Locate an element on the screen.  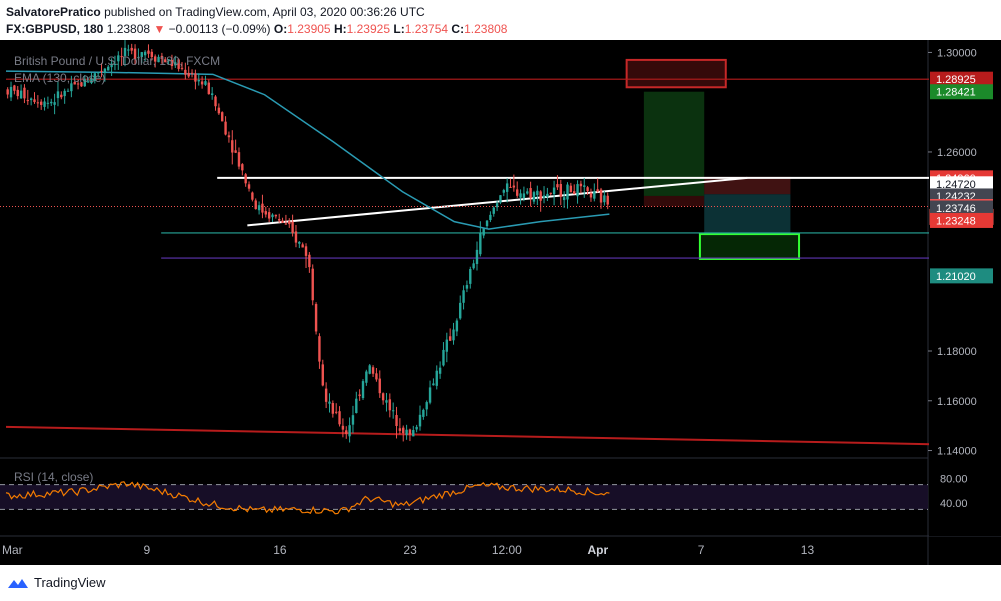
close-label: C: is located at coordinates (458, 29).